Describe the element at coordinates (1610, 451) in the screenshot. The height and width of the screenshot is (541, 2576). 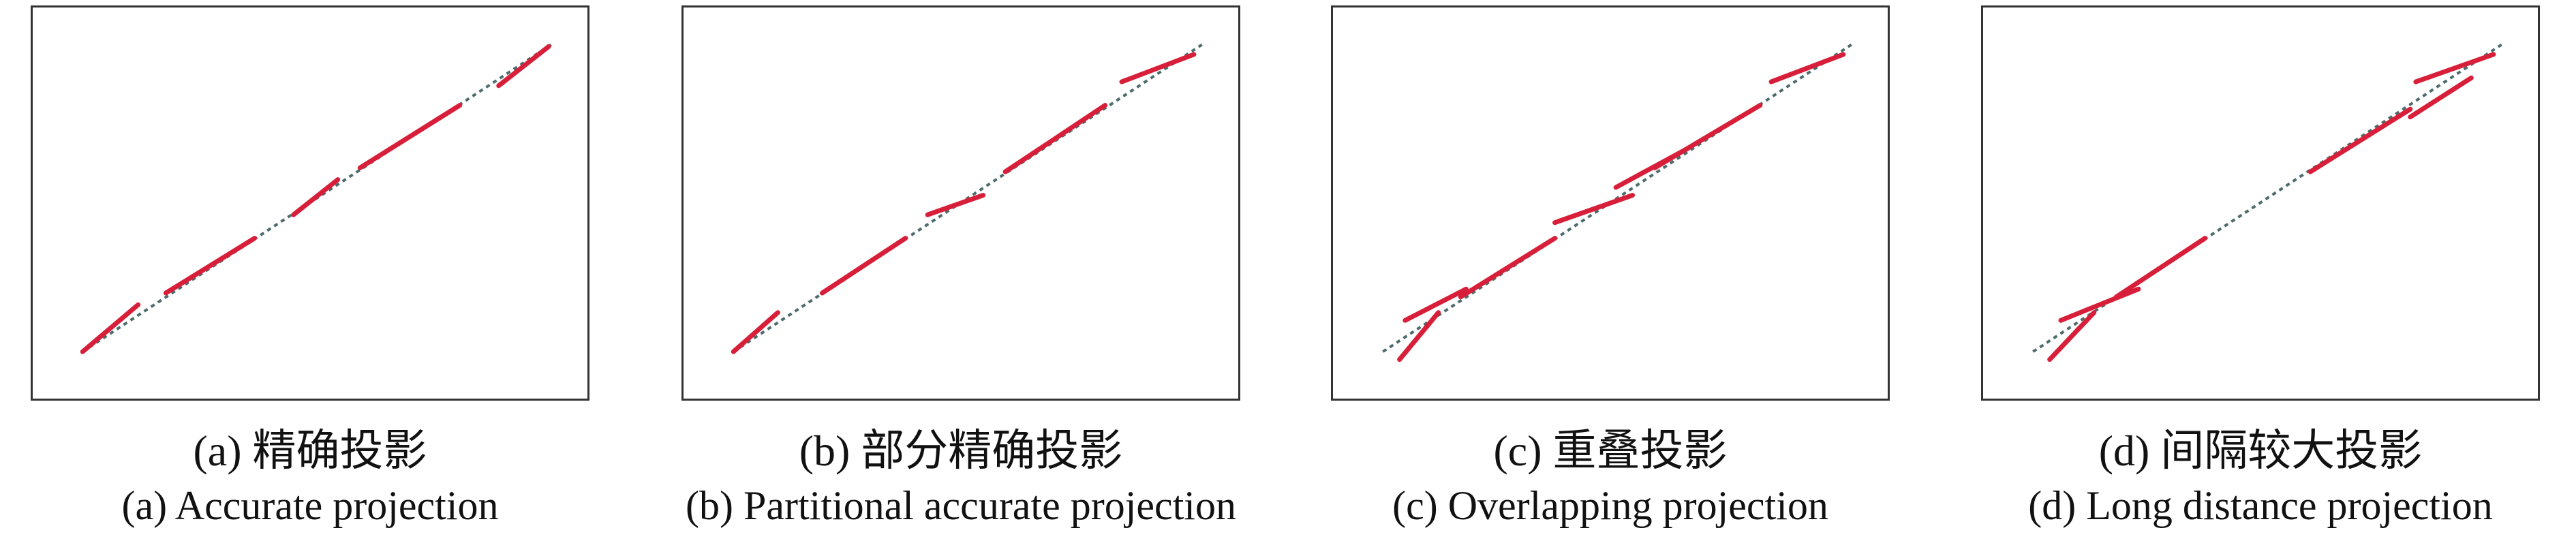
I see `panel-c-caption-cn: (c) 重叠投影` at that location.